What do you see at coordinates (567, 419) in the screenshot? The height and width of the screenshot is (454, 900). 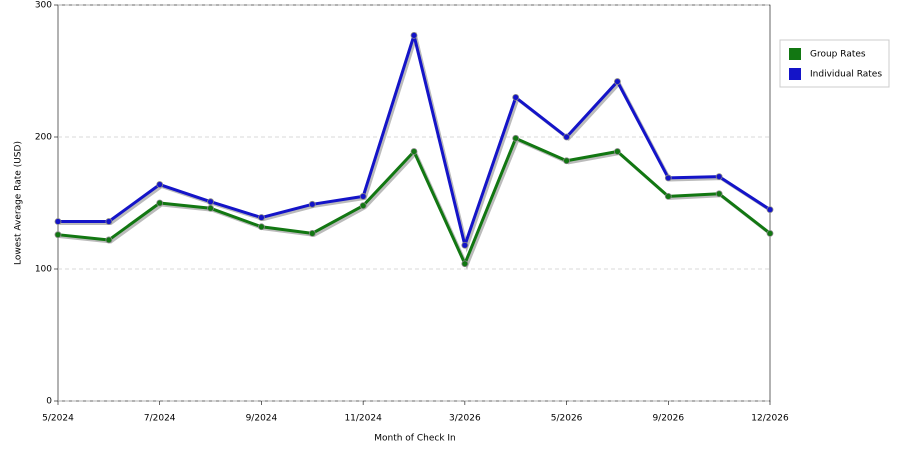 I see `x-tick-label: 5/2026` at bounding box center [567, 419].